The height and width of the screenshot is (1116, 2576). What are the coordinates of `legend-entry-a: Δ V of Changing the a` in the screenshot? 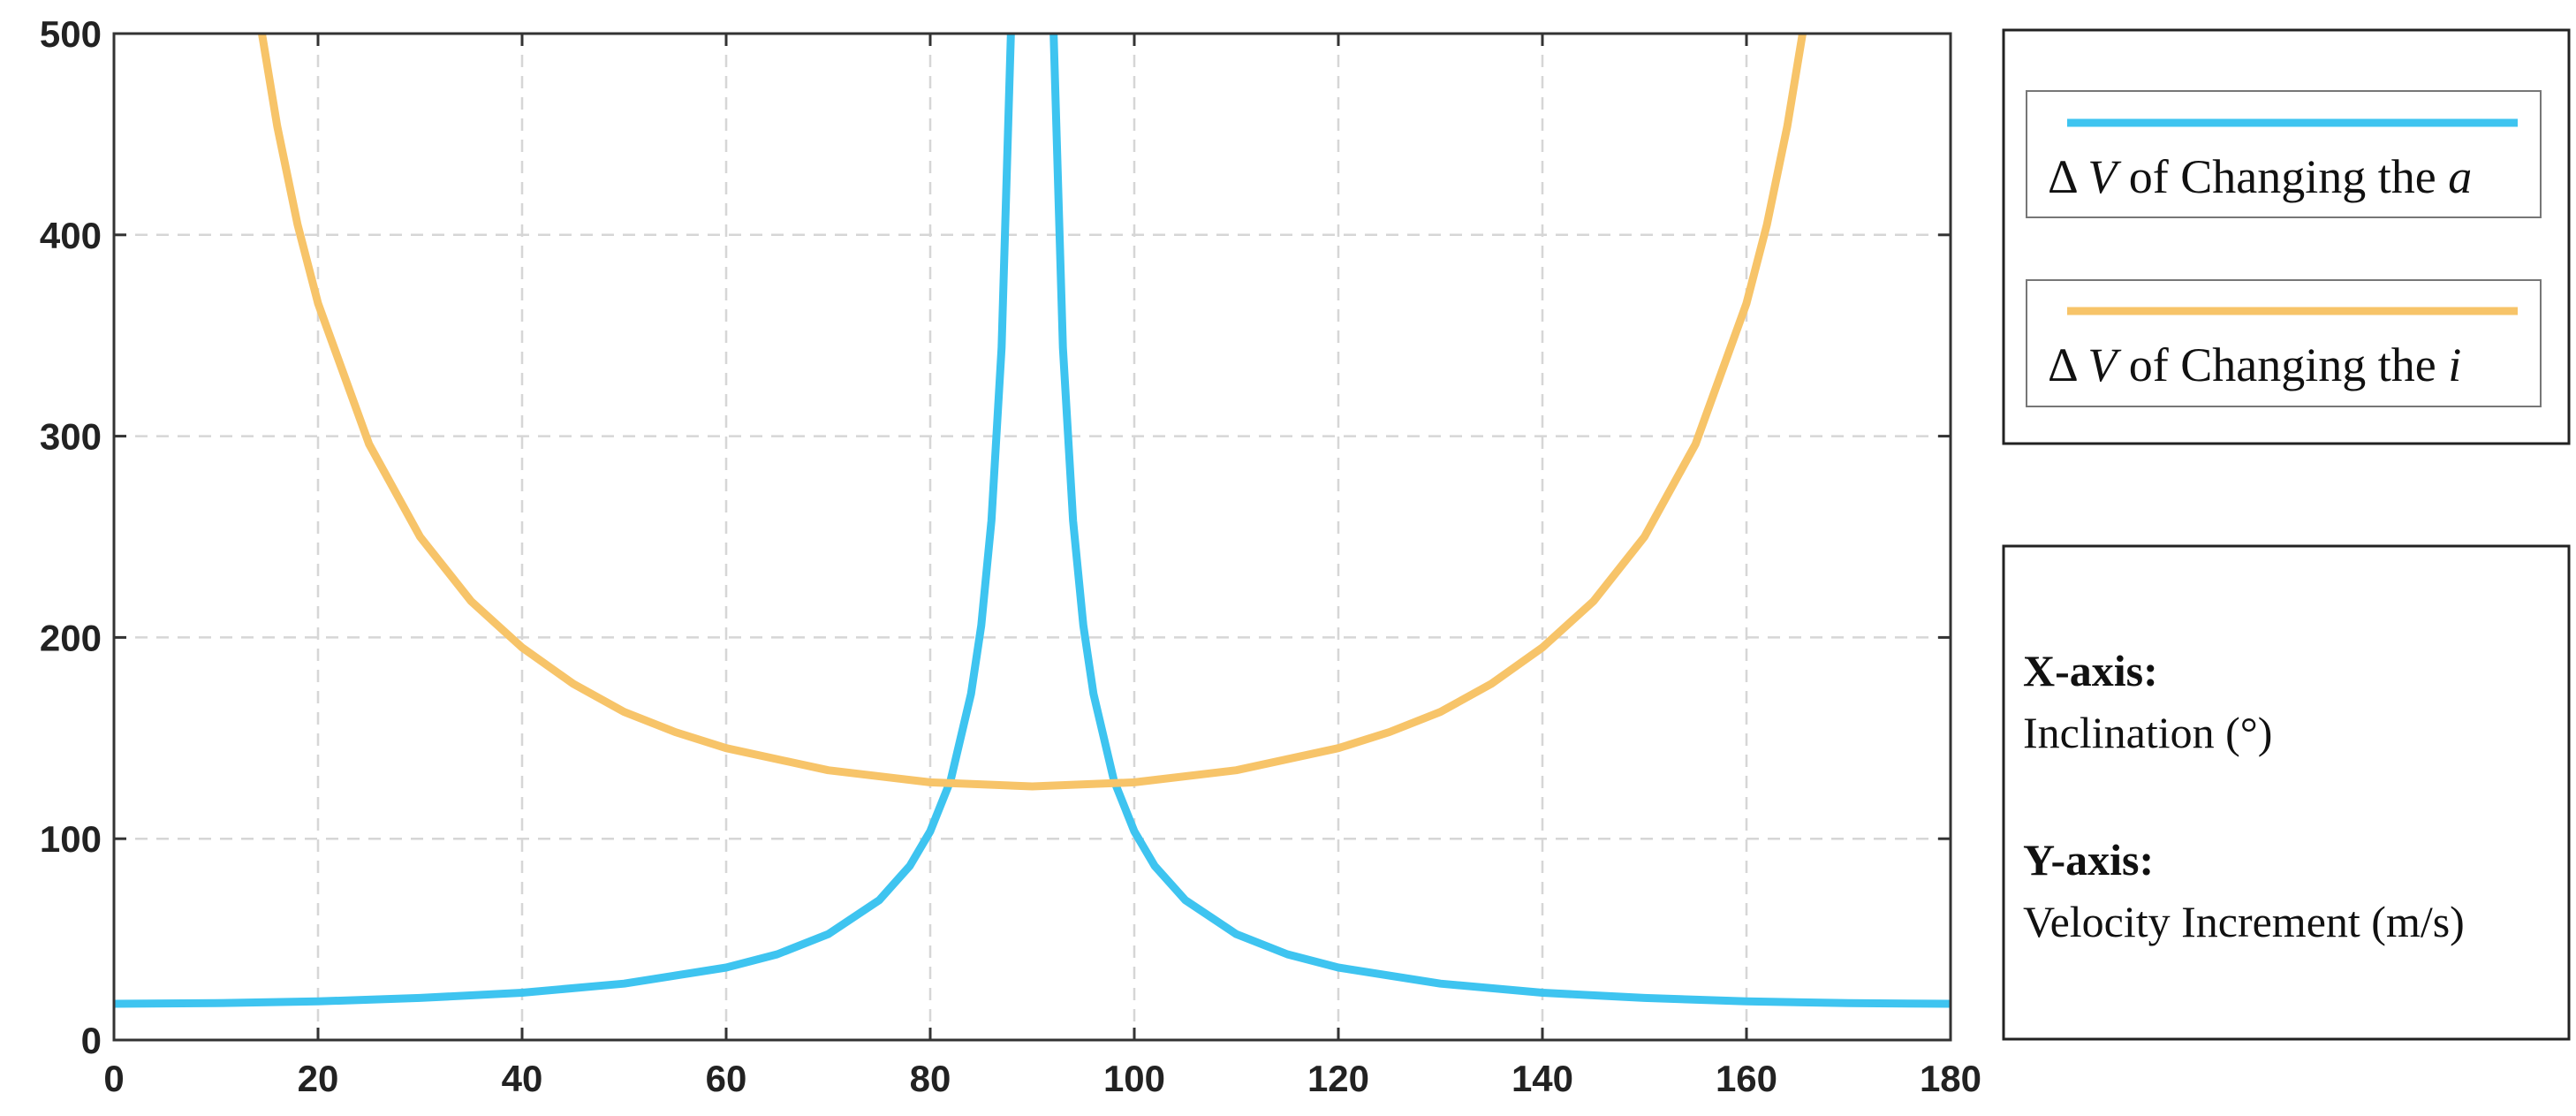 It's located at (2284, 154).